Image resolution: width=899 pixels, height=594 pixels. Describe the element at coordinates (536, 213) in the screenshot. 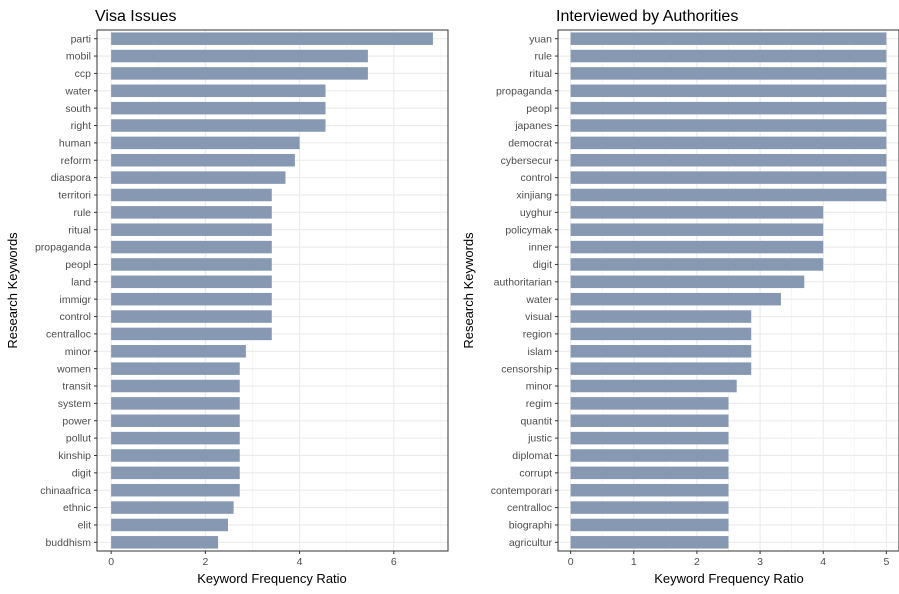

I see `y-tick-label-uyghur: uyghur` at that location.